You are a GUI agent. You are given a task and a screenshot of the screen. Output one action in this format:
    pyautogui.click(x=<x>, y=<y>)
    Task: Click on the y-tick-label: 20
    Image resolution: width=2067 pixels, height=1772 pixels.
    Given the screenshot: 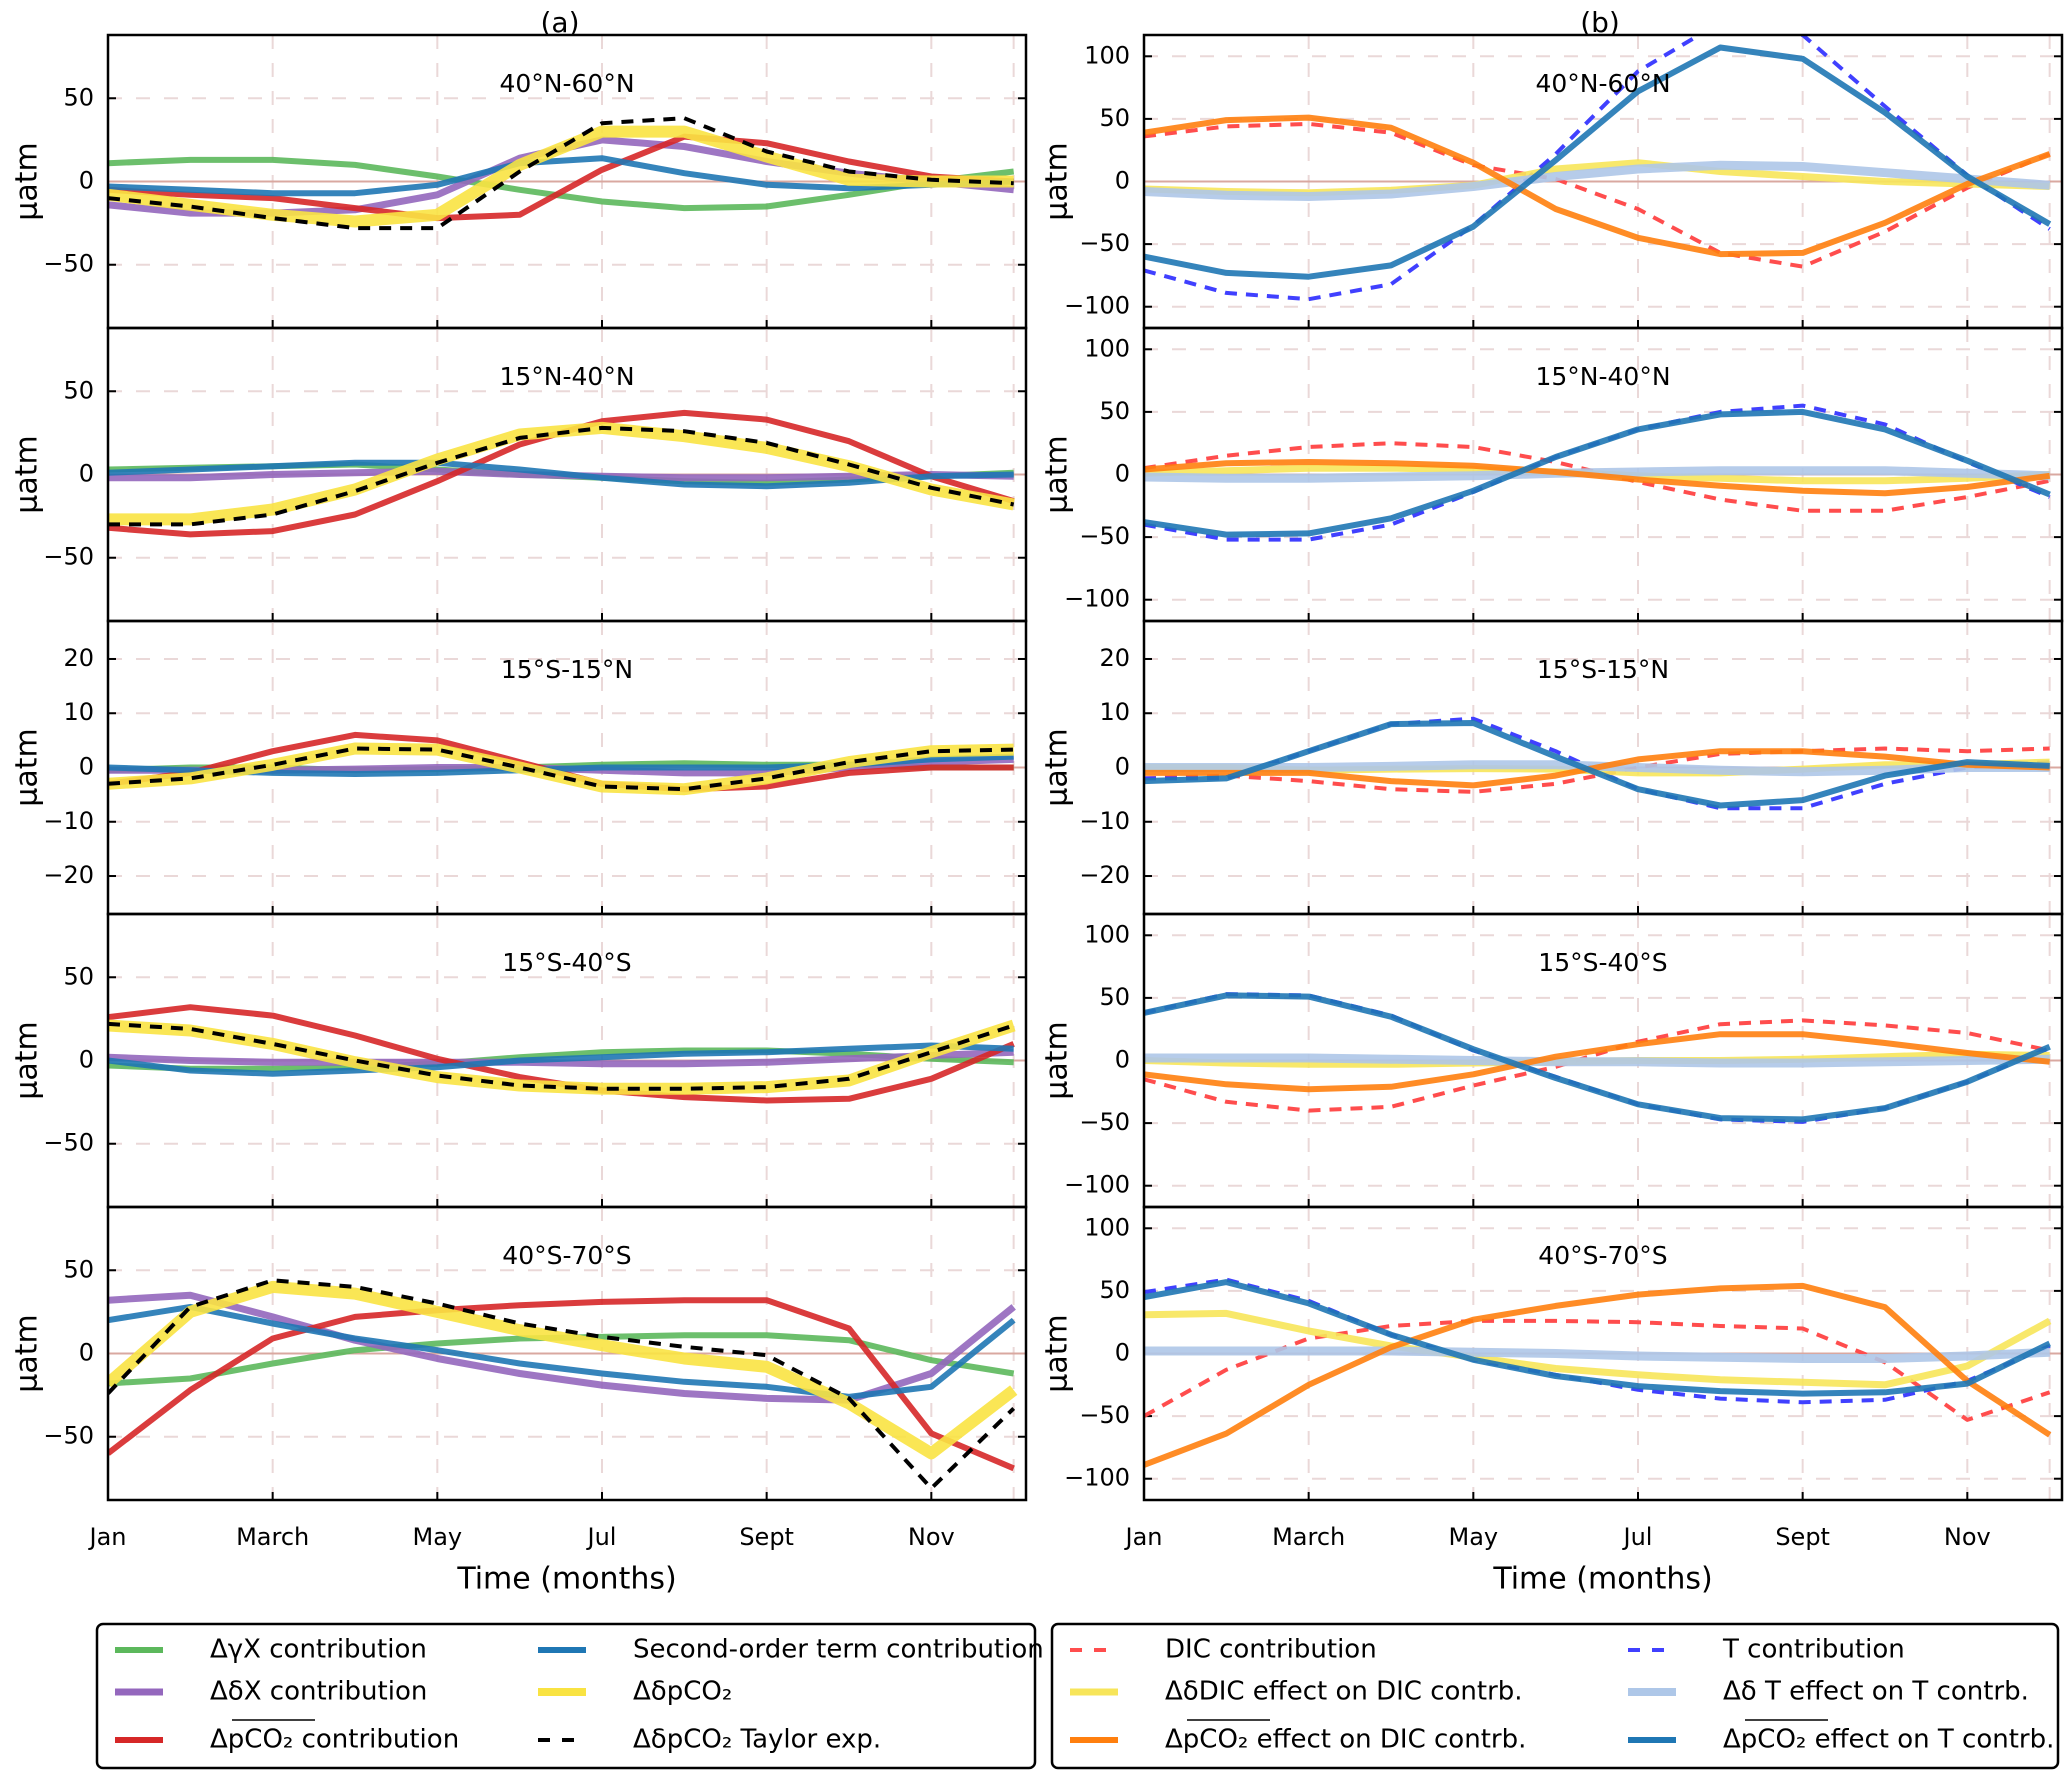 What is the action you would take?
    pyautogui.click(x=1114, y=658)
    